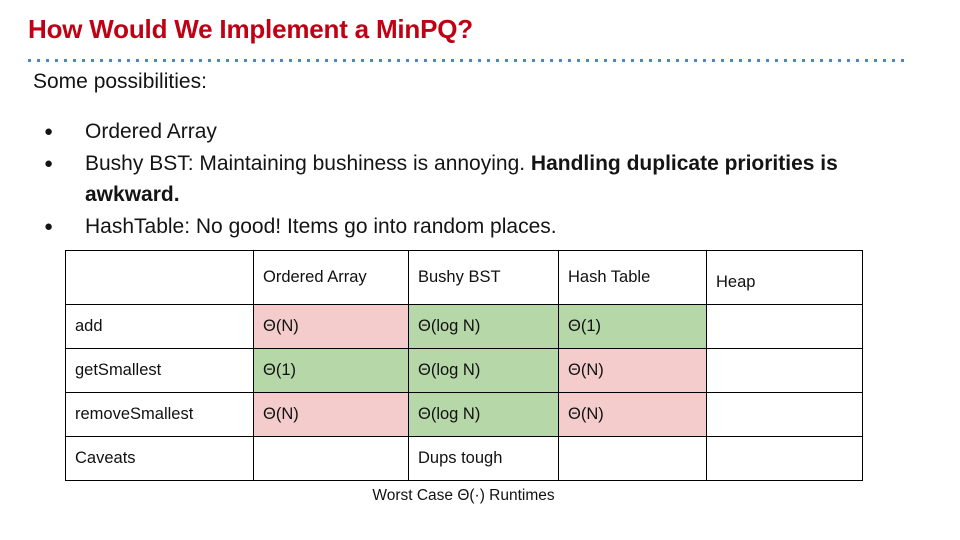 The height and width of the screenshot is (540, 960). Describe the element at coordinates (159, 277) in the screenshot. I see `header-cell-empty` at that location.